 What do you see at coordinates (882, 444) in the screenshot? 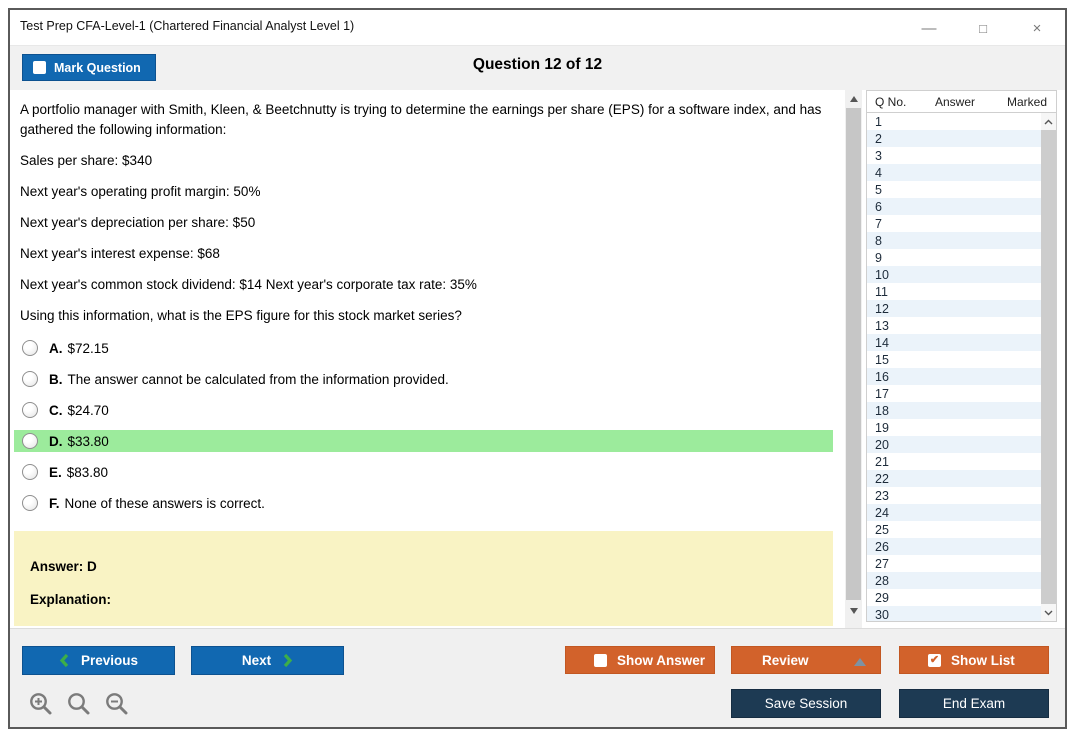
I see `cell-q: 20` at bounding box center [882, 444].